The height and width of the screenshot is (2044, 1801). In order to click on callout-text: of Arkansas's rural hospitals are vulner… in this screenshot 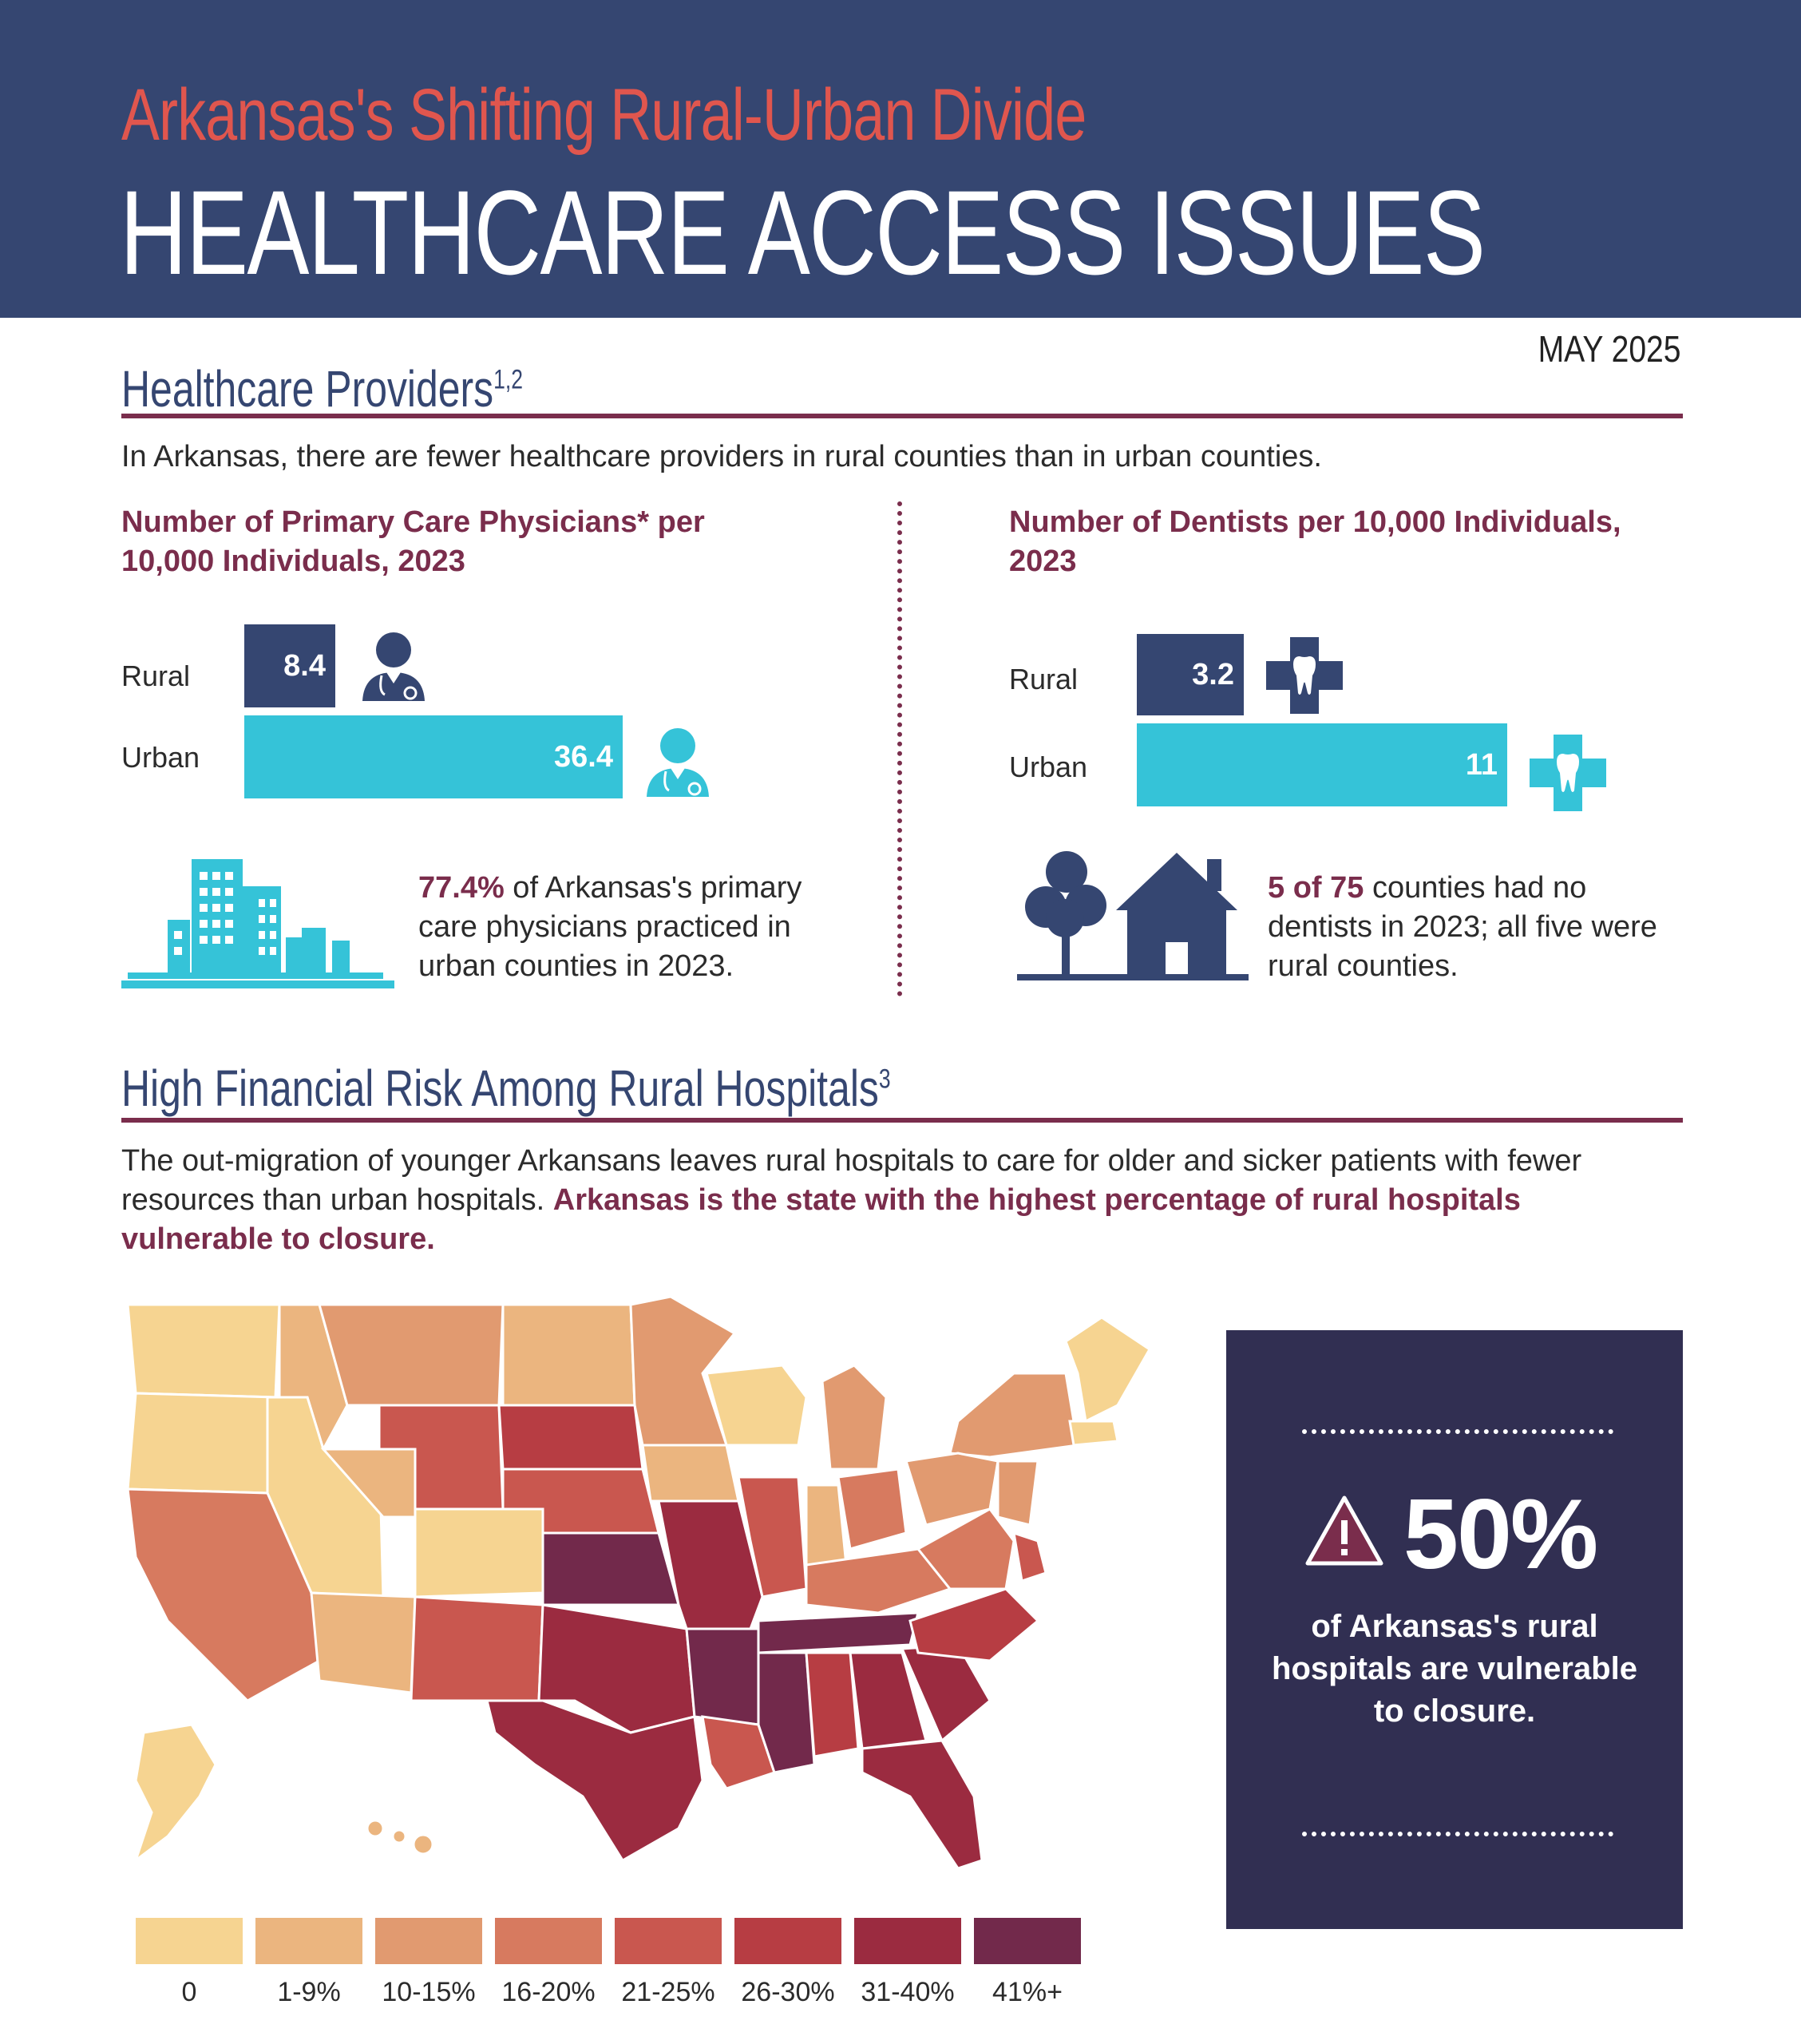, I will do `click(1454, 1669)`.